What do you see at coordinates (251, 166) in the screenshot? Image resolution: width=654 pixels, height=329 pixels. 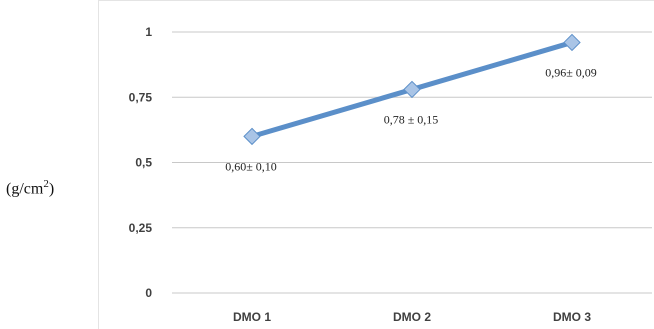 I see `data-label: 0,60± 0,10` at bounding box center [251, 166].